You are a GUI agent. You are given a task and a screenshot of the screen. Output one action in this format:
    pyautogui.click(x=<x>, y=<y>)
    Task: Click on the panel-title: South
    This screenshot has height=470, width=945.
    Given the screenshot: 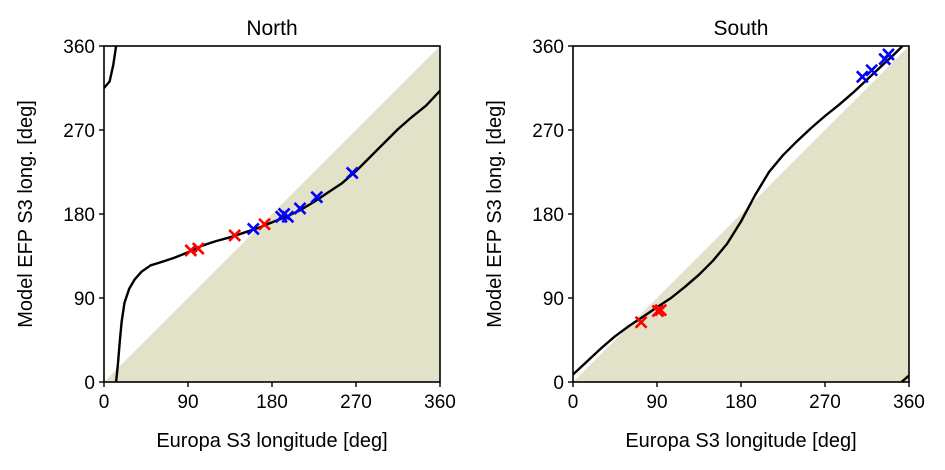 What is the action you would take?
    pyautogui.click(x=741, y=28)
    